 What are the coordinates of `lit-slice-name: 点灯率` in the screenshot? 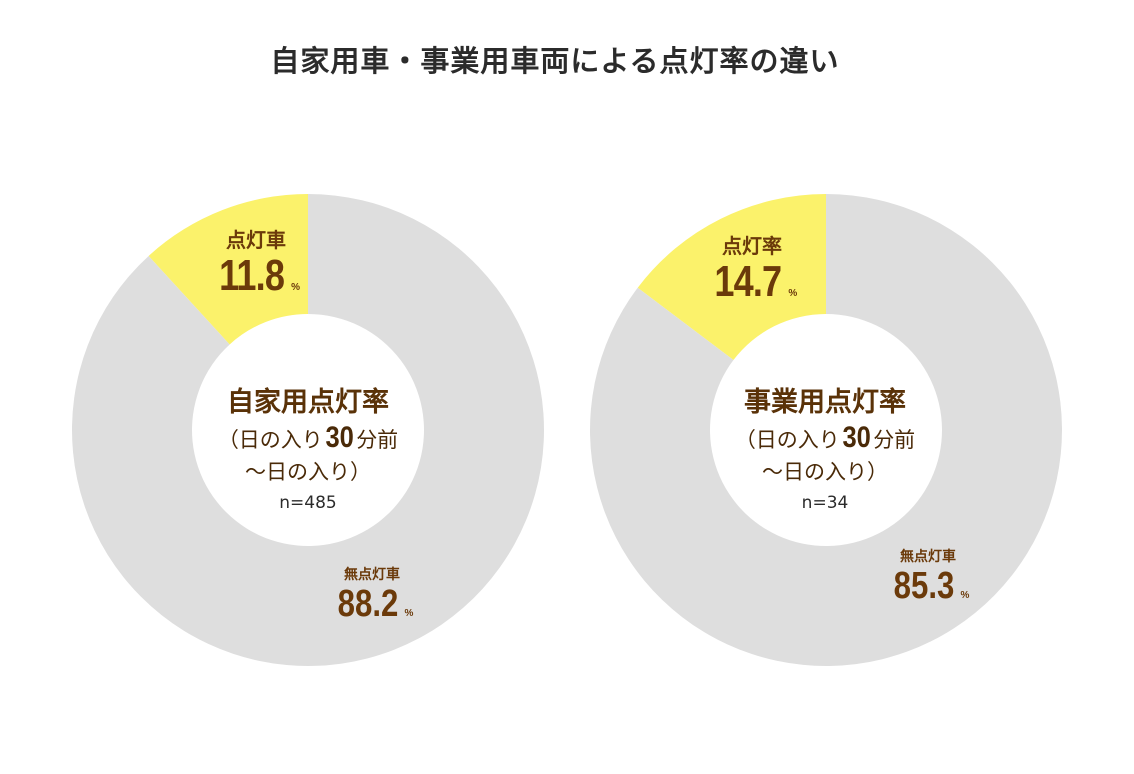 It's located at (752, 246).